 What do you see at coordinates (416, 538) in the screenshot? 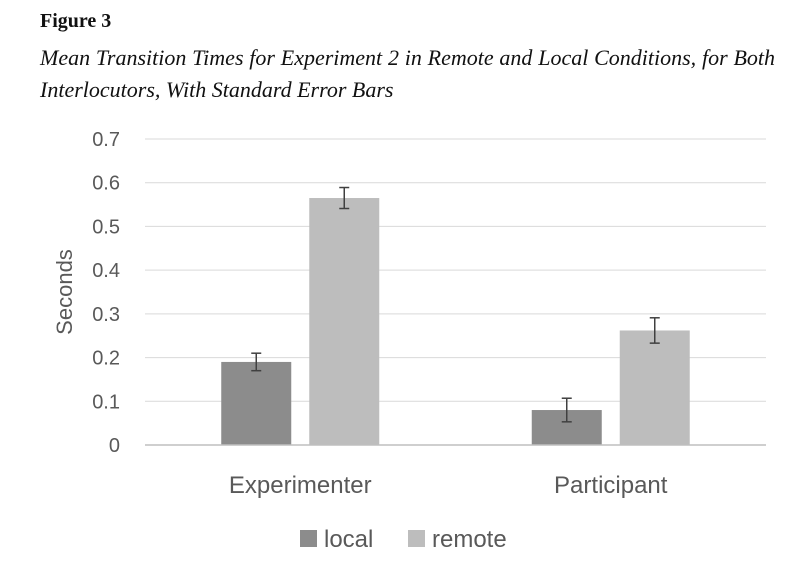
I see `legend-swatch-remote` at bounding box center [416, 538].